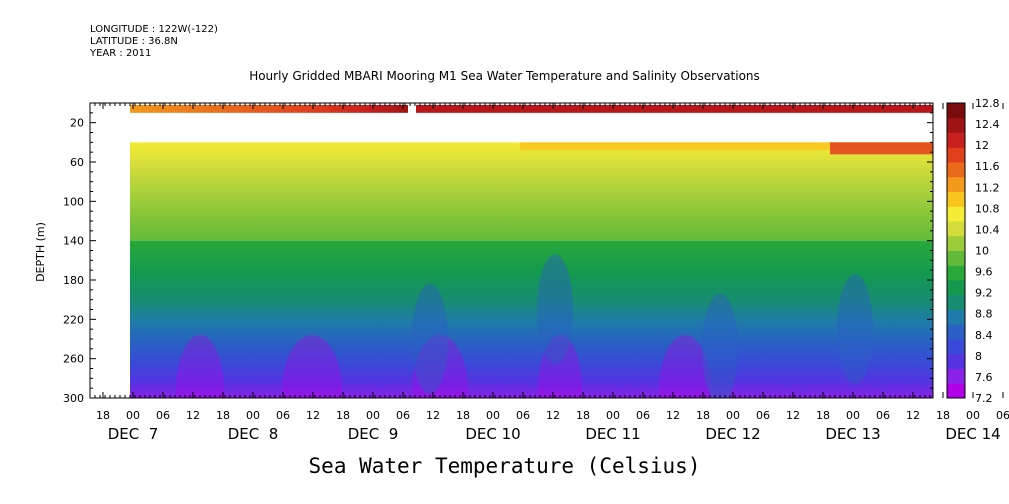 The height and width of the screenshot is (504, 1009). I want to click on colorbar-label: 9.2, so click(984, 293).